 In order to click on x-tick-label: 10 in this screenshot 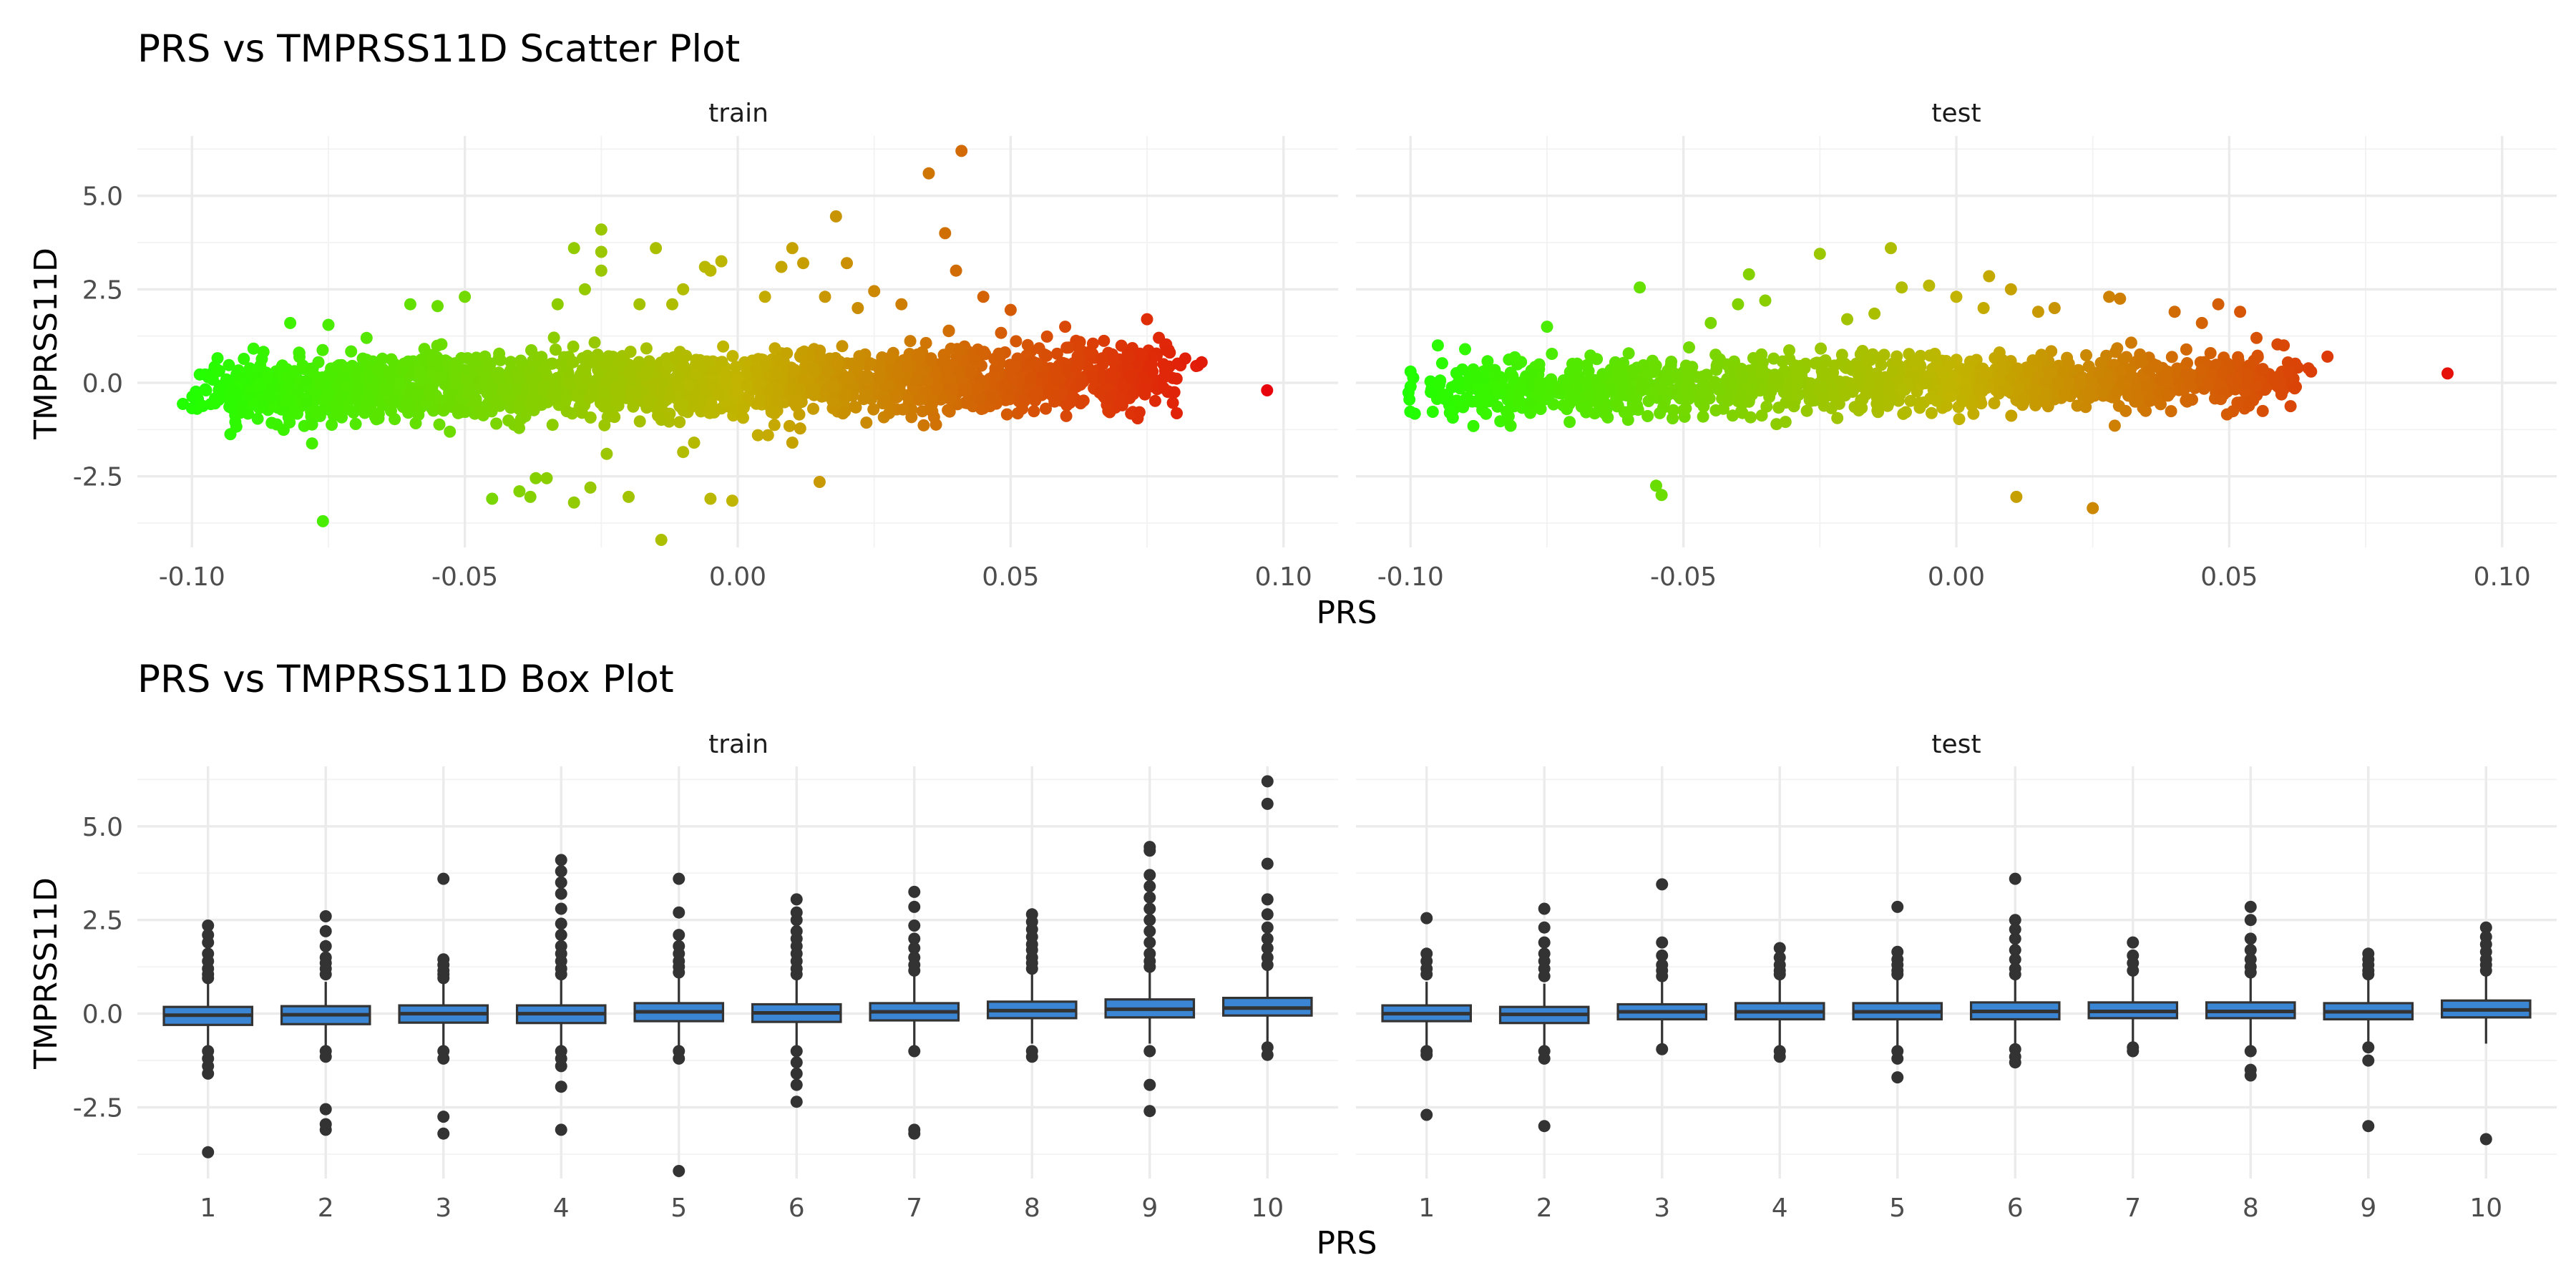, I will do `click(2485, 1208)`.